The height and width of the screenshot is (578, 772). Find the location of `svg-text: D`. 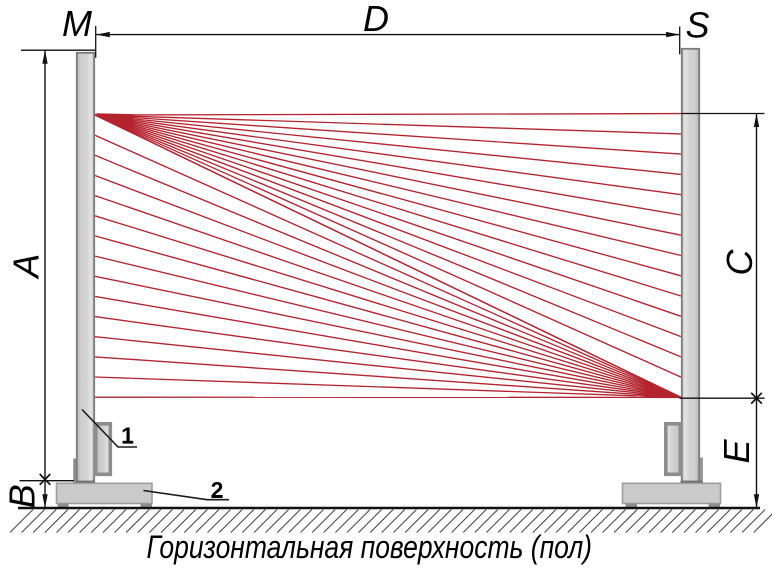

svg-text: D is located at coordinates (376, 19).